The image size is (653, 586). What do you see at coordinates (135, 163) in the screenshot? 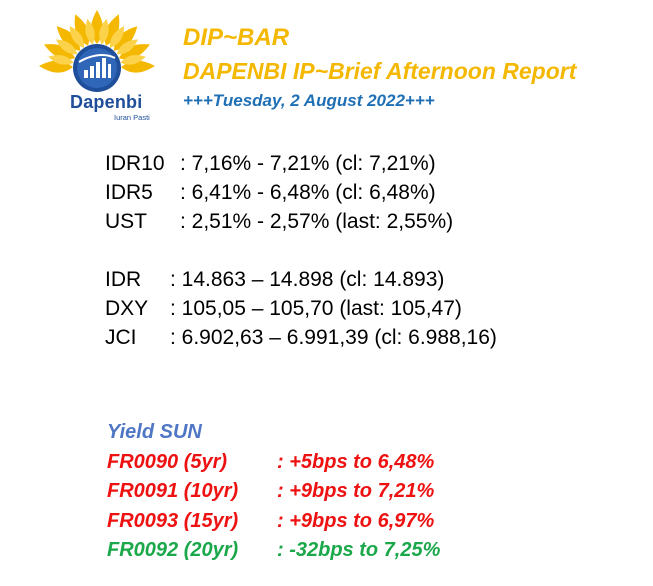
I see `rate-label: IDR10` at bounding box center [135, 163].